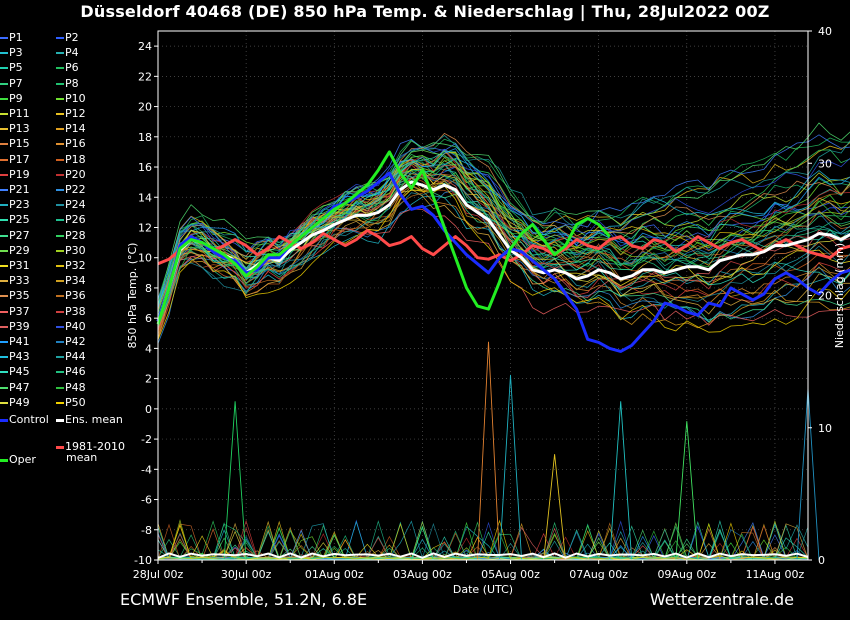  I want to click on legend-label: P32, so click(75, 265).